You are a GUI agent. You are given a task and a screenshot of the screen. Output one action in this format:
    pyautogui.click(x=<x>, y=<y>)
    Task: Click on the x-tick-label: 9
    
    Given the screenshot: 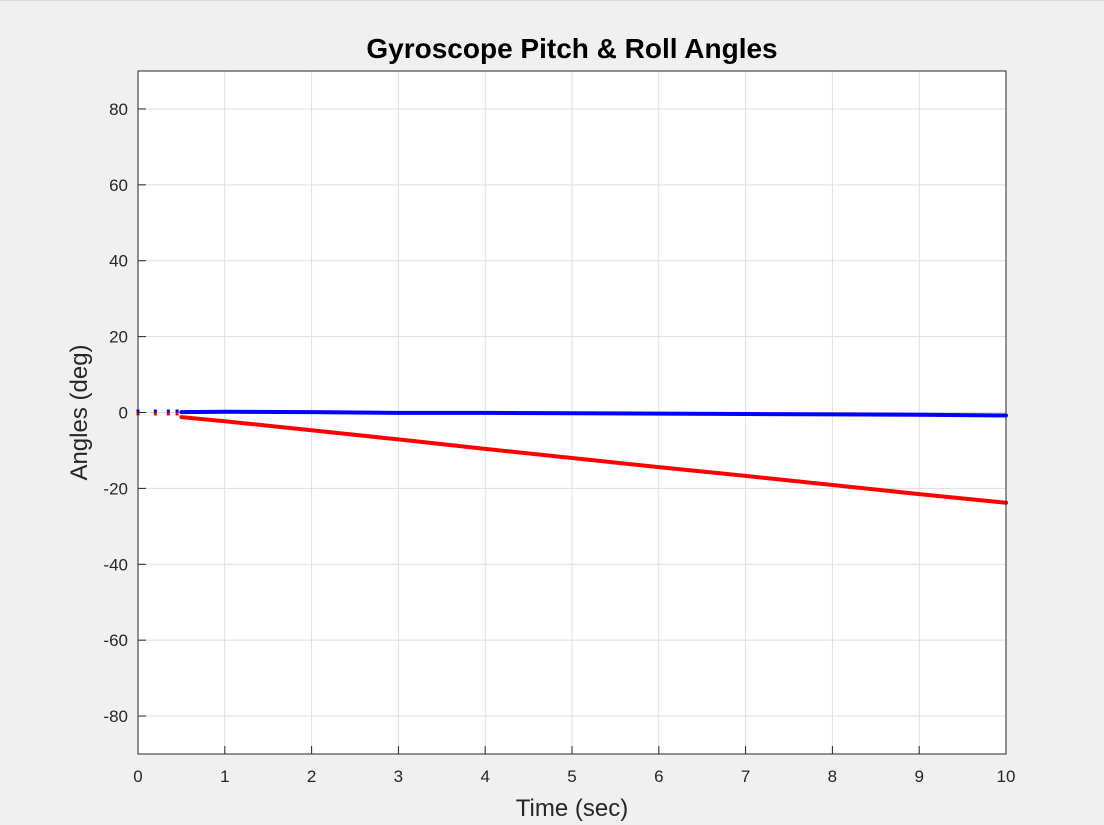 What is the action you would take?
    pyautogui.click(x=918, y=776)
    